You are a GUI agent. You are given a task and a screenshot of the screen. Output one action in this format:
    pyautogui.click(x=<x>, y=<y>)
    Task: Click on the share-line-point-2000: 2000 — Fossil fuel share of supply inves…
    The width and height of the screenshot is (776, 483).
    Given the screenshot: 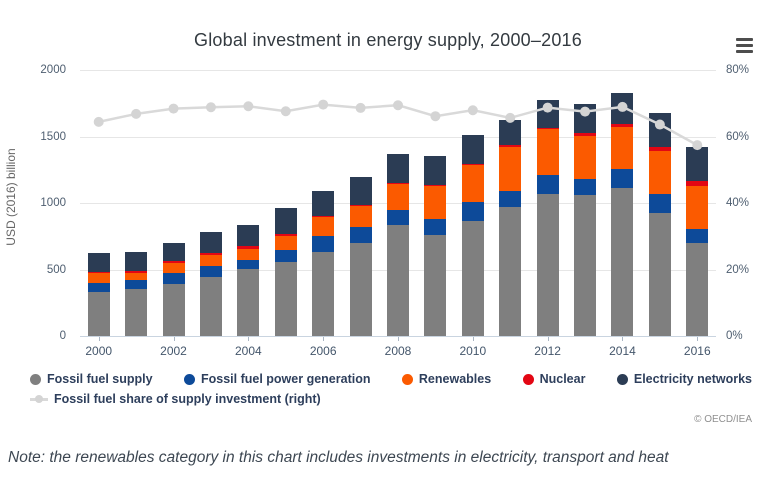 What is the action you would take?
    pyautogui.click(x=98, y=121)
    